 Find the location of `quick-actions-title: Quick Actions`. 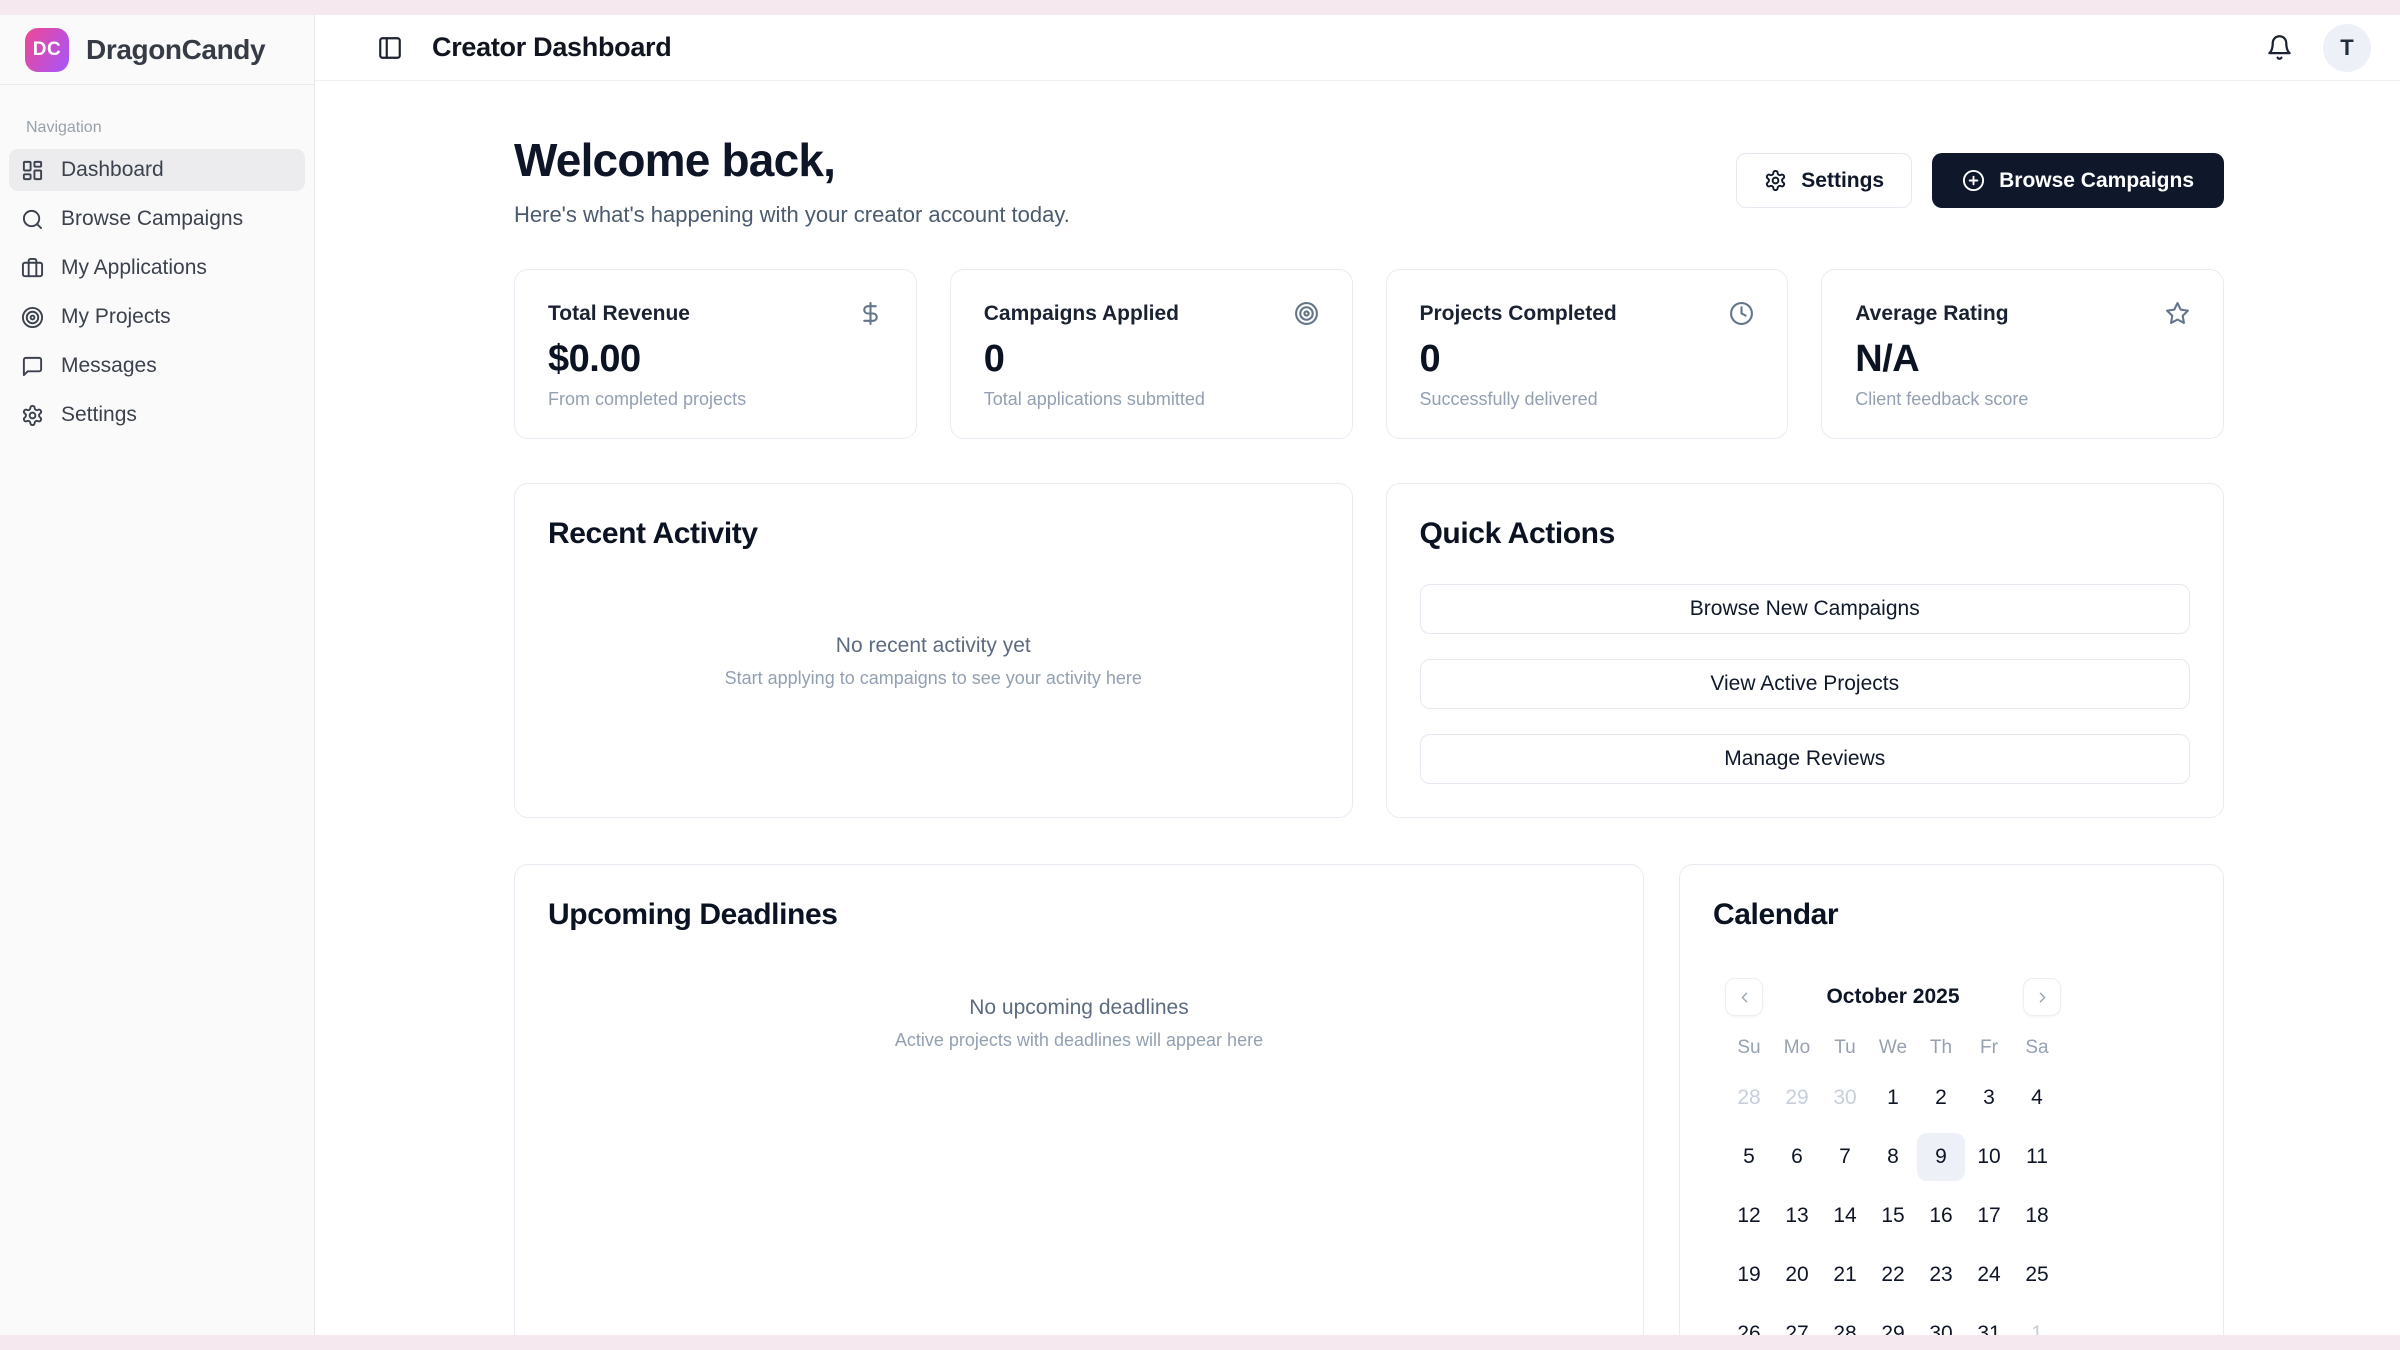

quick-actions-title: Quick Actions is located at coordinates (1517, 533).